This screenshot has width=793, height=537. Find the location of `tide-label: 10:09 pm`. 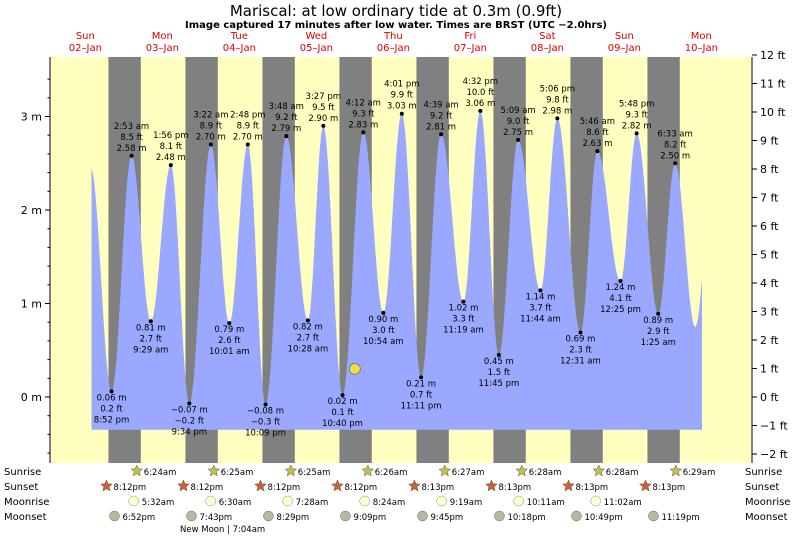

tide-label: 10:09 pm is located at coordinates (265, 433).